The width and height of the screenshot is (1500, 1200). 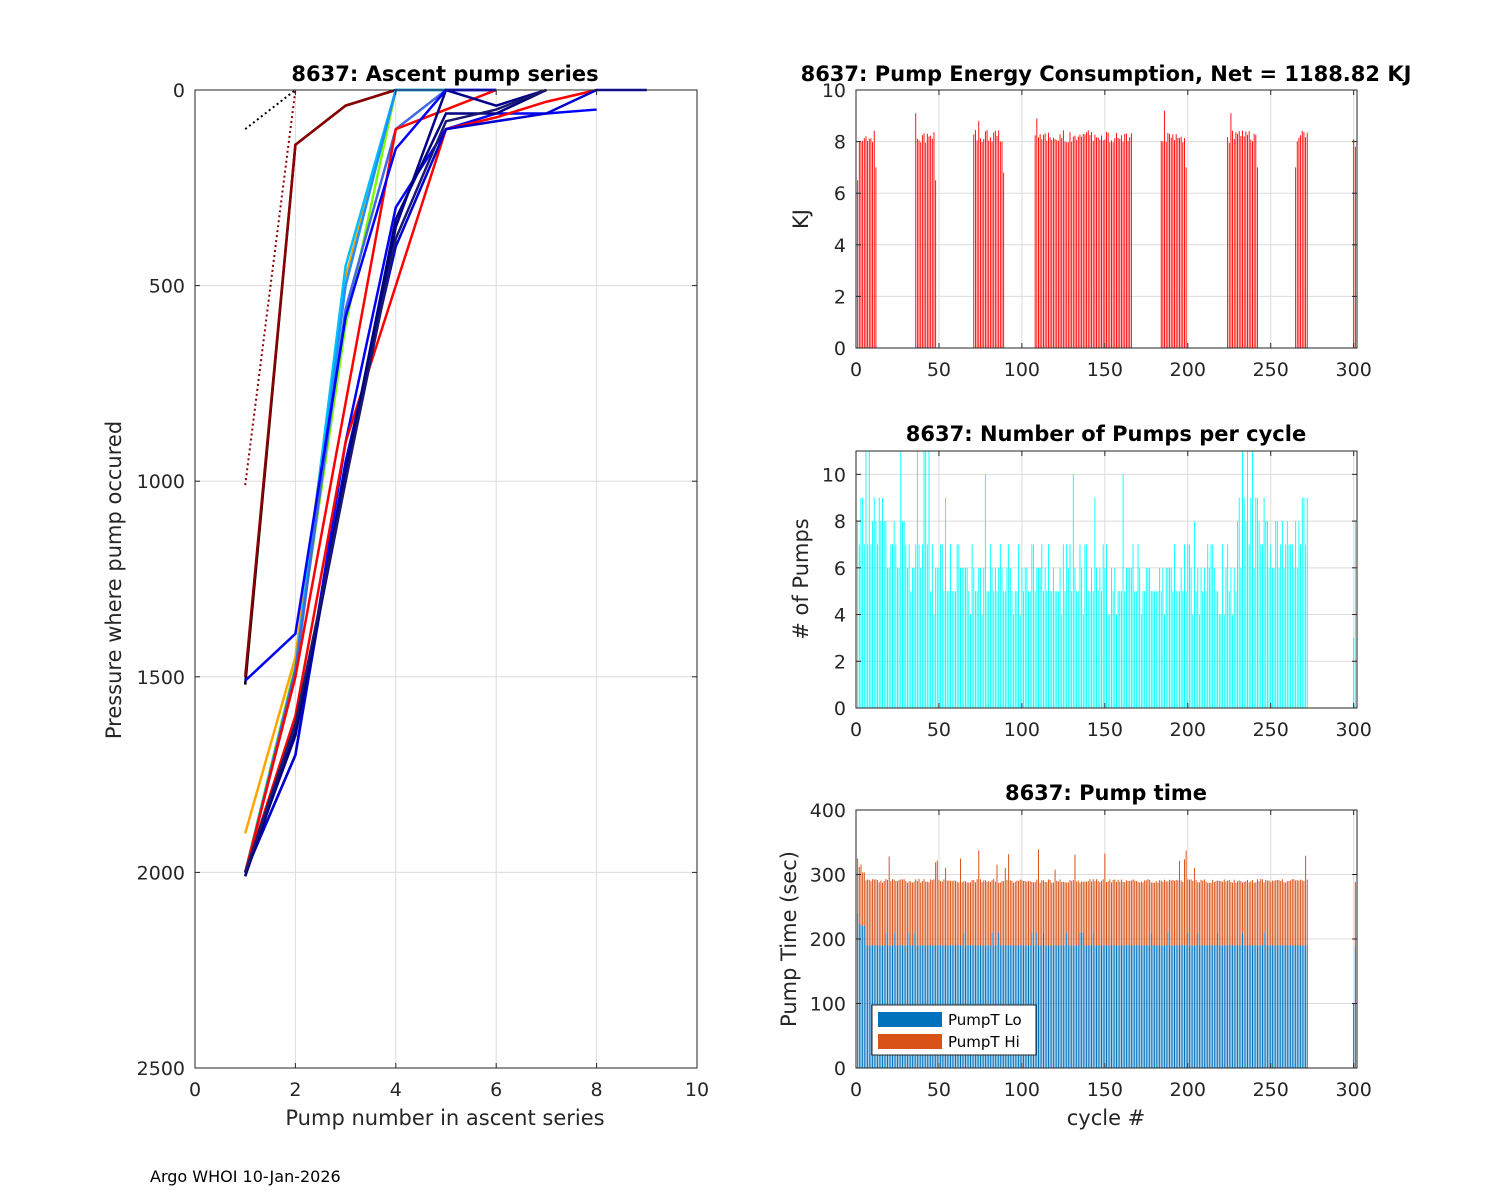 What do you see at coordinates (1271, 370) in the screenshot?
I see `energy-xtick-label: 250` at bounding box center [1271, 370].